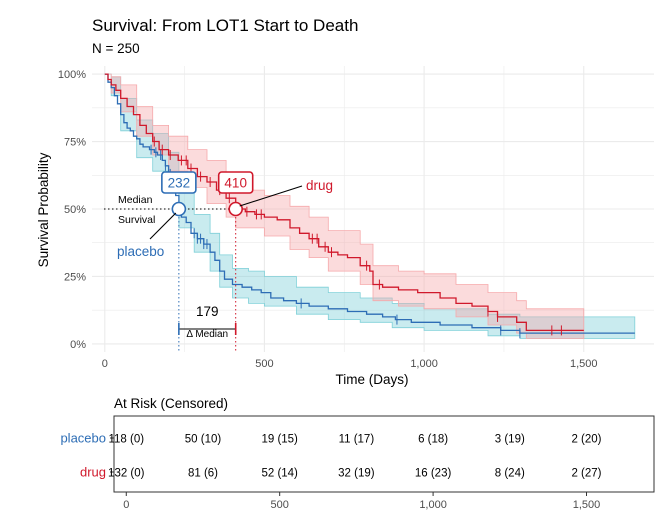 This screenshot has height=528, width=672. I want to click on risk-x-tick-label: 500, so click(280, 505).